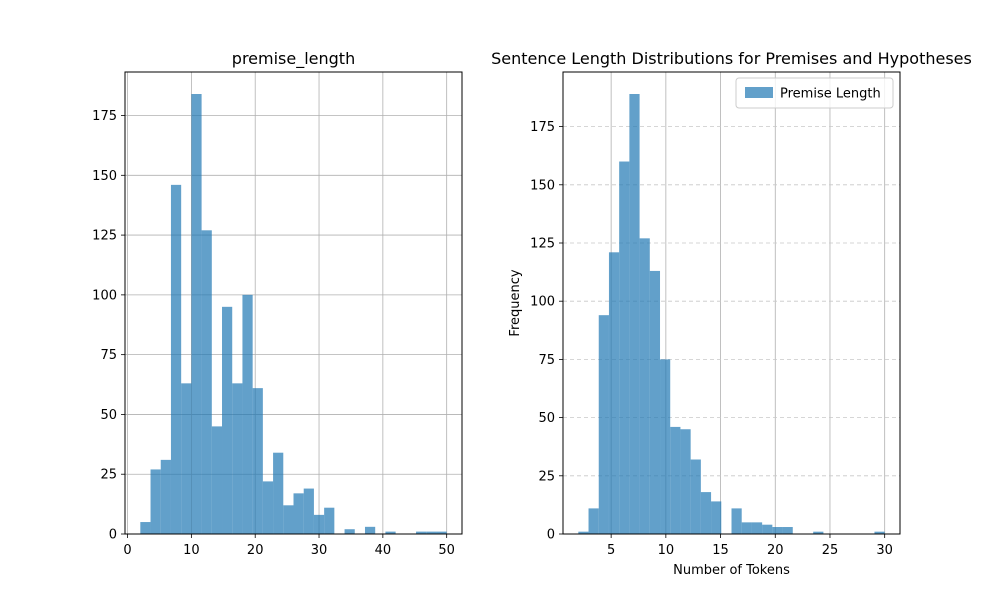 The image size is (1000, 604). Describe the element at coordinates (127, 550) in the screenshot. I see `x-tick-label: 0` at that location.